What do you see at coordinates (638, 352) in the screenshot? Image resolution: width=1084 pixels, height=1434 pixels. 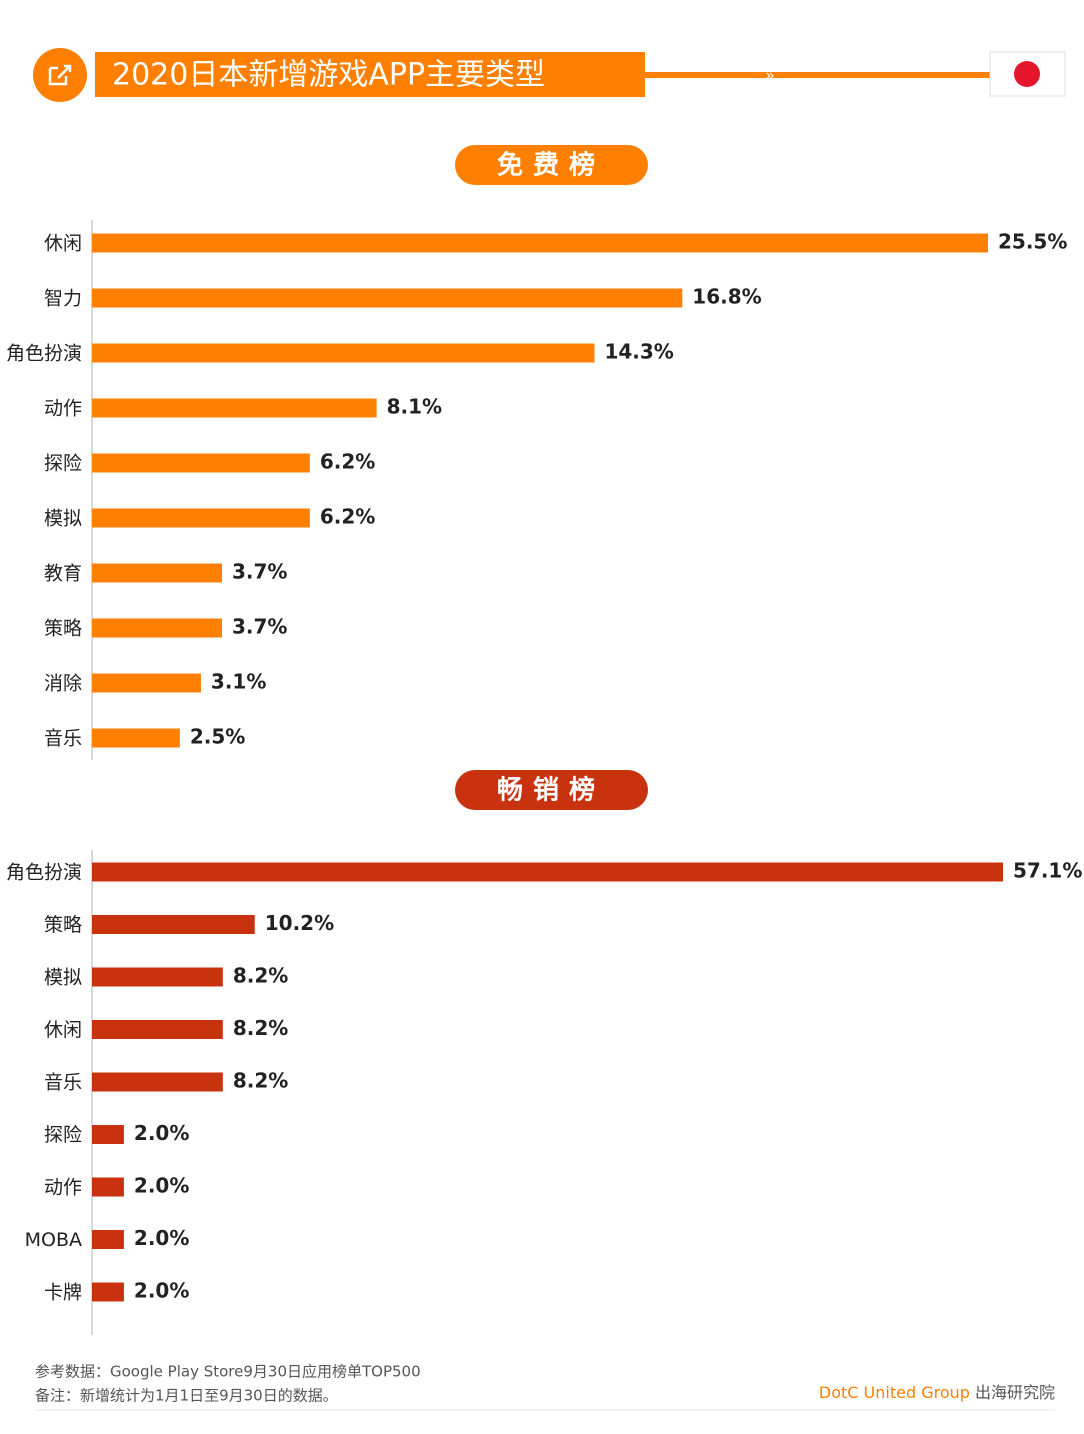 I see `value-label: 14.3%` at bounding box center [638, 352].